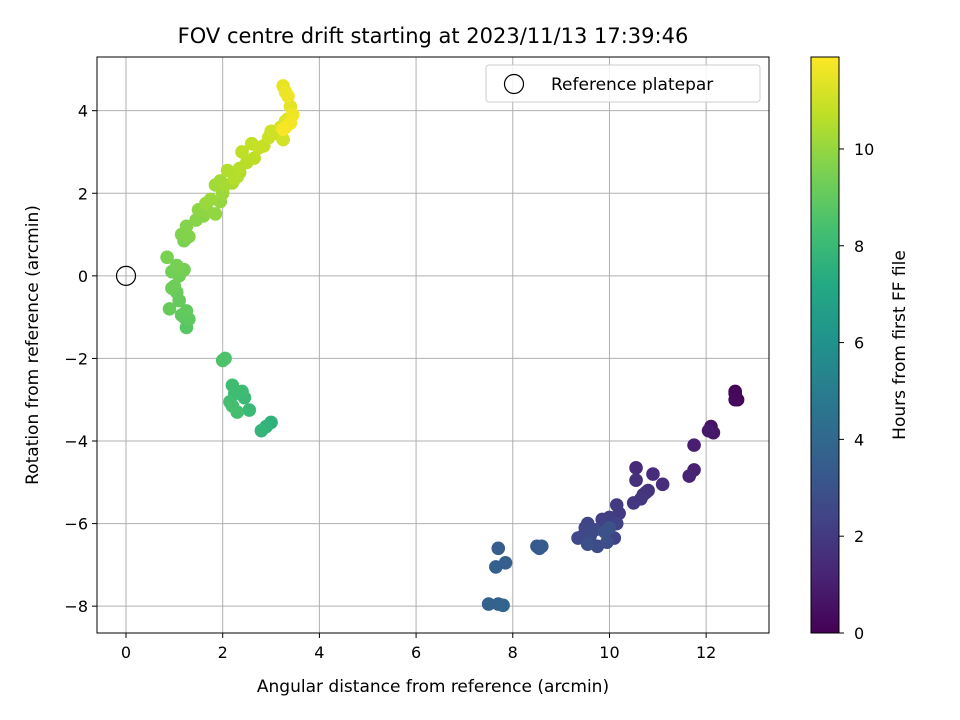  I want to click on legend-box, so click(623, 83).